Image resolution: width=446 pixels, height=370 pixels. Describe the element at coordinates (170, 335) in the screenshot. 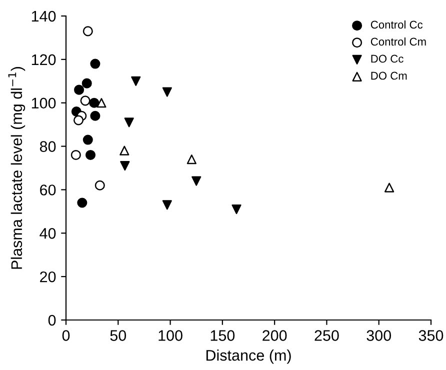

I see `x-tick-label: 100` at that location.